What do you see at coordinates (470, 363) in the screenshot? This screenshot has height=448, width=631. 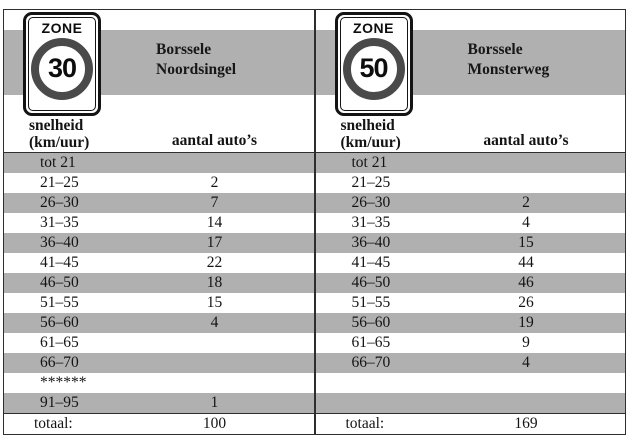 I see `table-row: 66–70 4` at bounding box center [470, 363].